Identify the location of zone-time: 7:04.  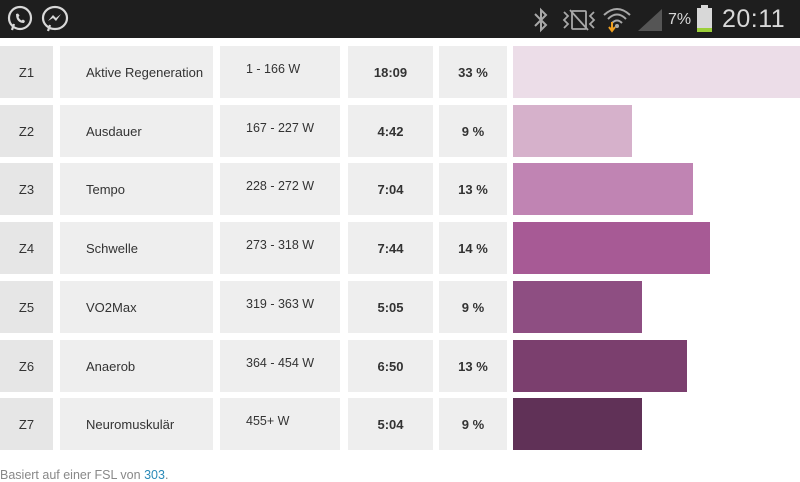
(390, 189).